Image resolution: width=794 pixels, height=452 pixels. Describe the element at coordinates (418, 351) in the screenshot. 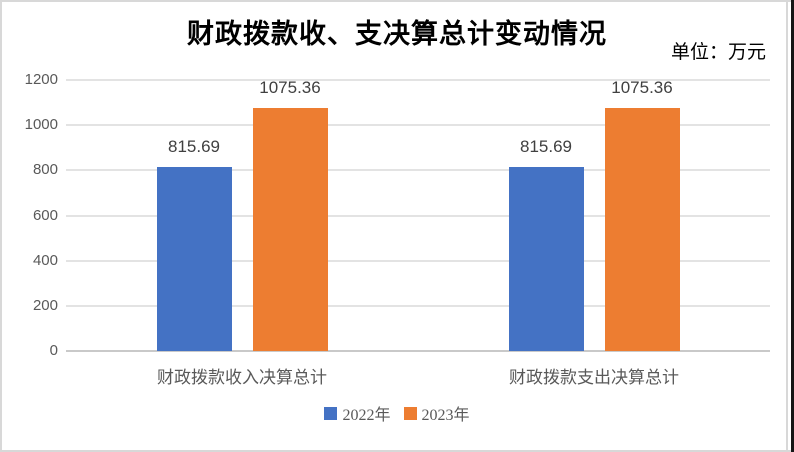

I see `x-axis-line` at that location.